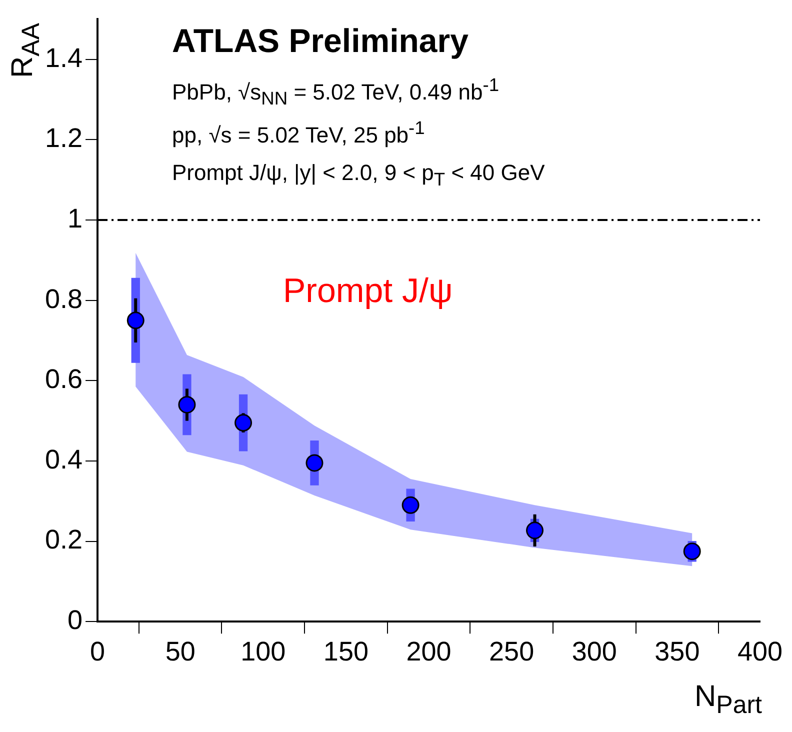  What do you see at coordinates (368, 291) in the screenshot?
I see `annotation: Prompt J/ψ` at bounding box center [368, 291].